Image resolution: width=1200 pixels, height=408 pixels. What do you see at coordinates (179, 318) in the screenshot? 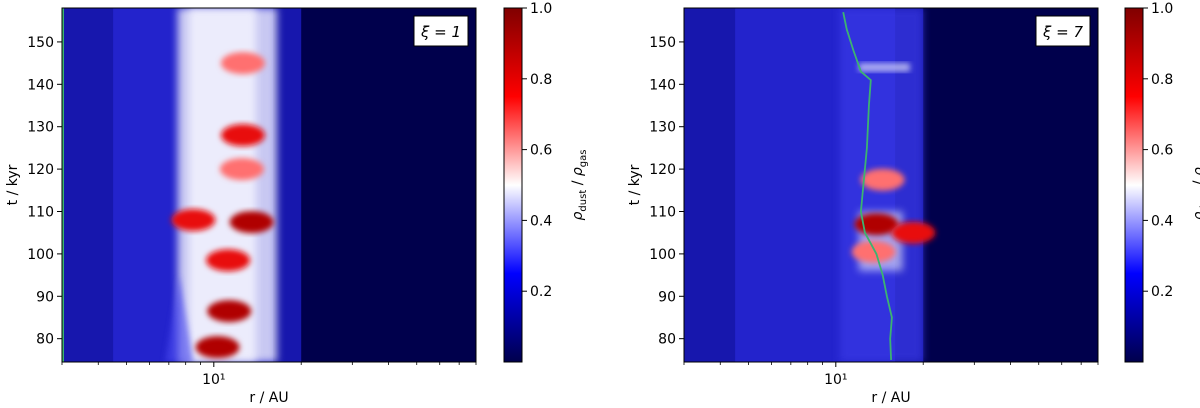
I see `heatmap-wedge` at bounding box center [179, 318].